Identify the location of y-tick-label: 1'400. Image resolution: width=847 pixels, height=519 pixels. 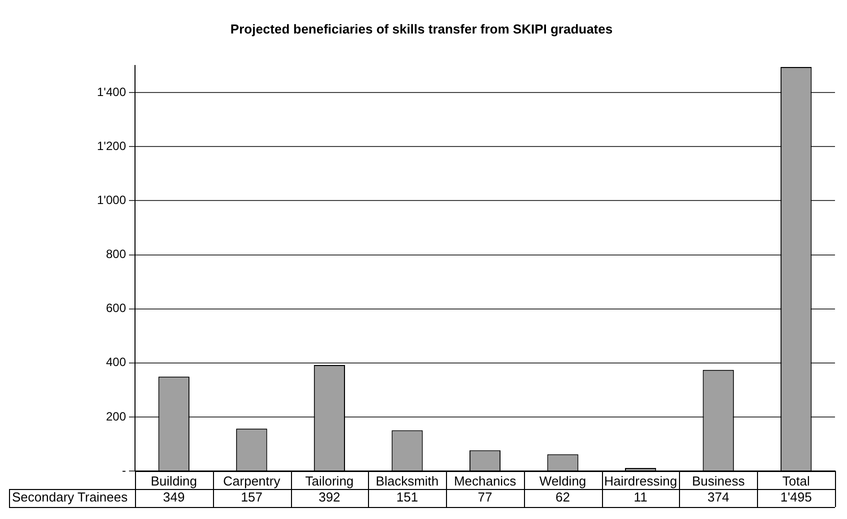
(111, 91).